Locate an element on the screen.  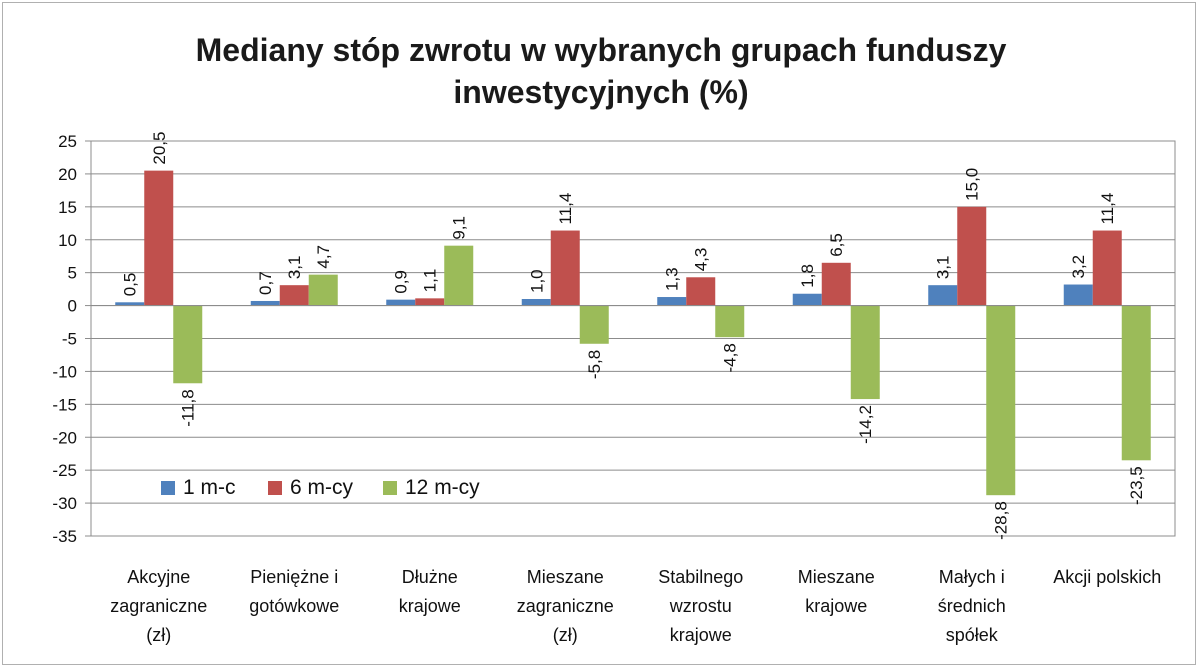
data-label: -5,8 is located at coordinates (594, 364).